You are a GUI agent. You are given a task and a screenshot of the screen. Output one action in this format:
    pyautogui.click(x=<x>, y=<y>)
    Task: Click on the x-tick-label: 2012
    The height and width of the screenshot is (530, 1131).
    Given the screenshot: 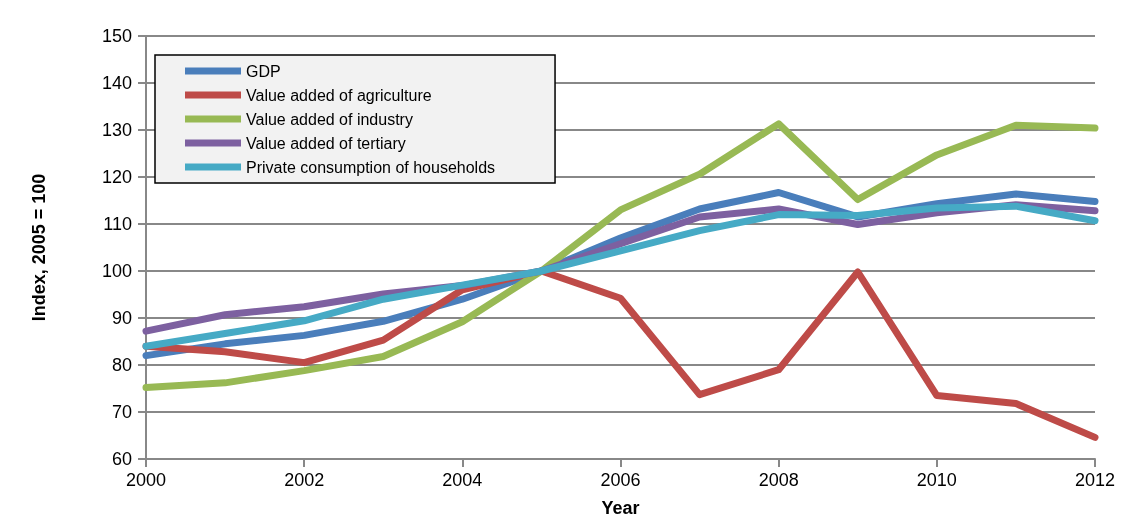 What is the action you would take?
    pyautogui.click(x=1095, y=480)
    